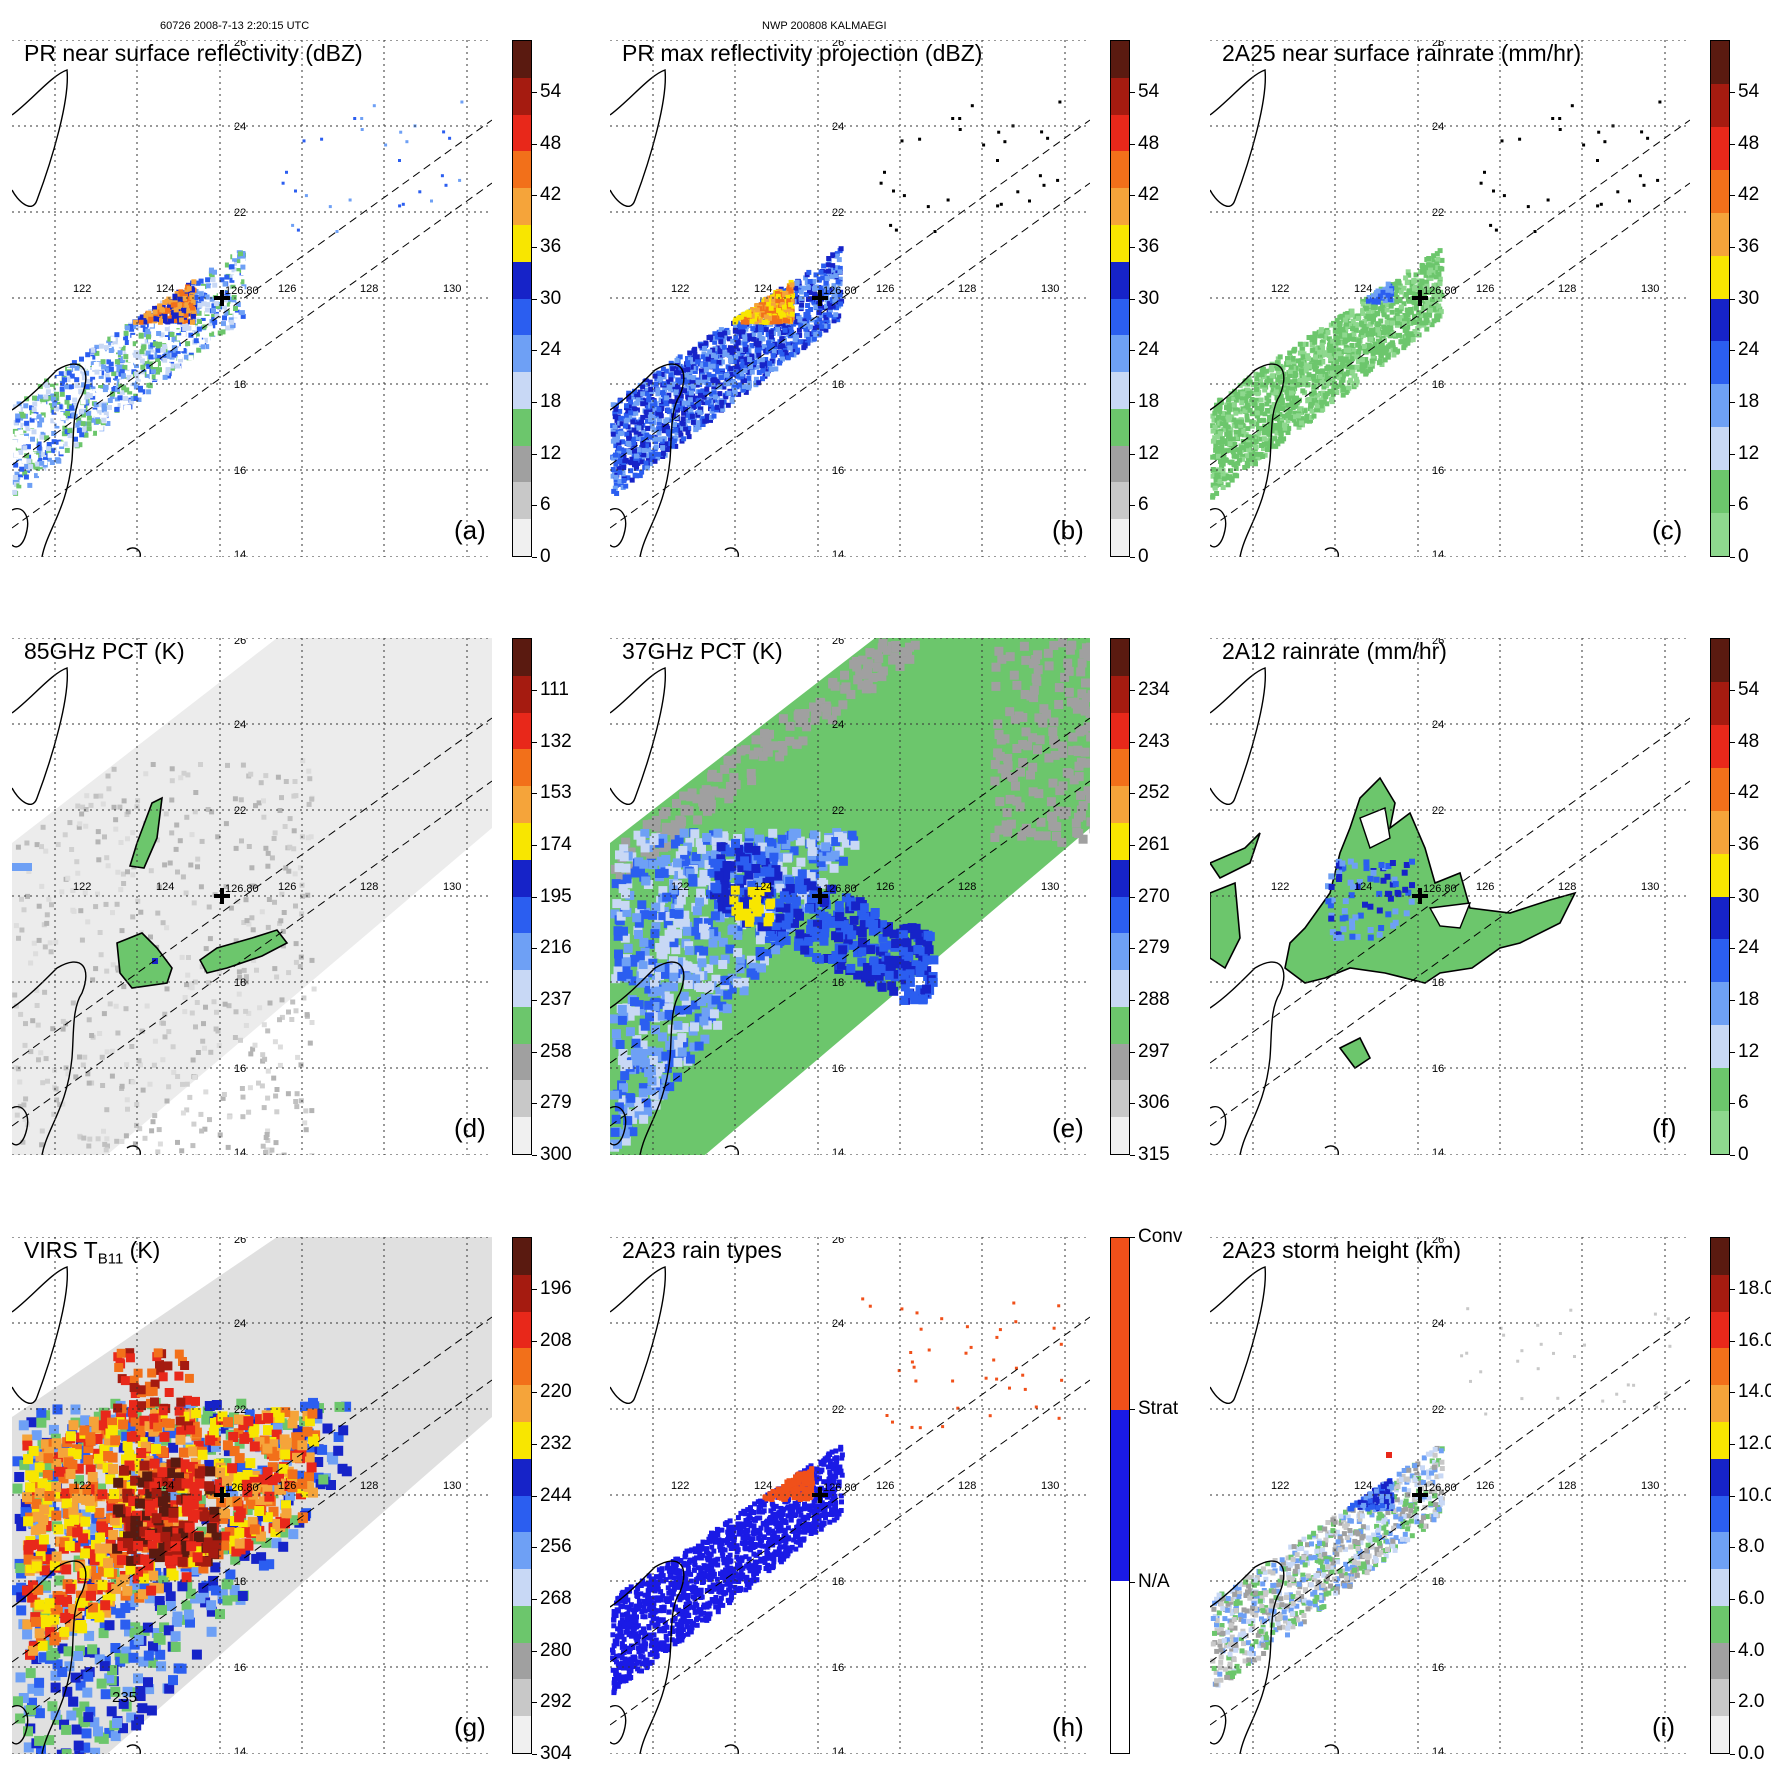 This screenshot has width=1771, height=1771. I want to click on heavier-rain, so click(1370, 899).